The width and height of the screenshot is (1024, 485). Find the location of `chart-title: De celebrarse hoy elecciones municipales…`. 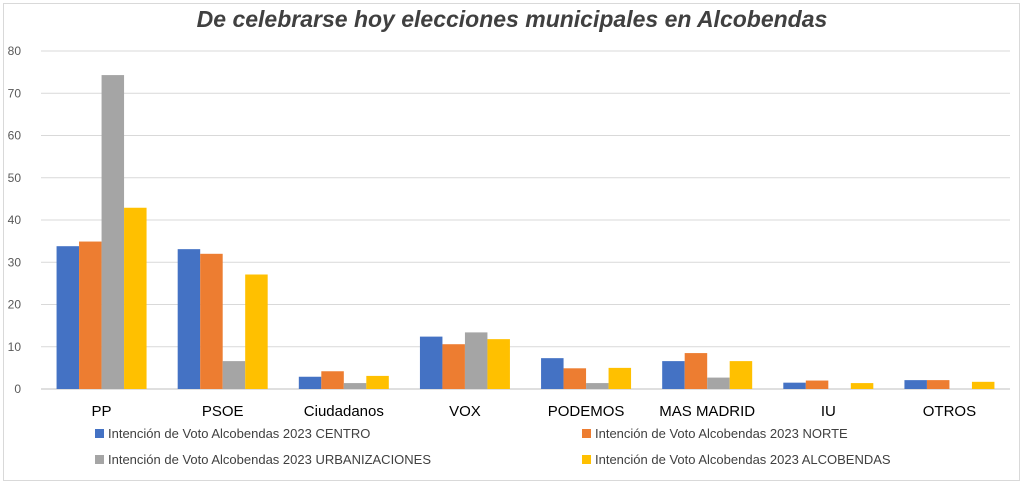

chart-title: De celebrarse hoy elecciones municipales… is located at coordinates (512, 19).